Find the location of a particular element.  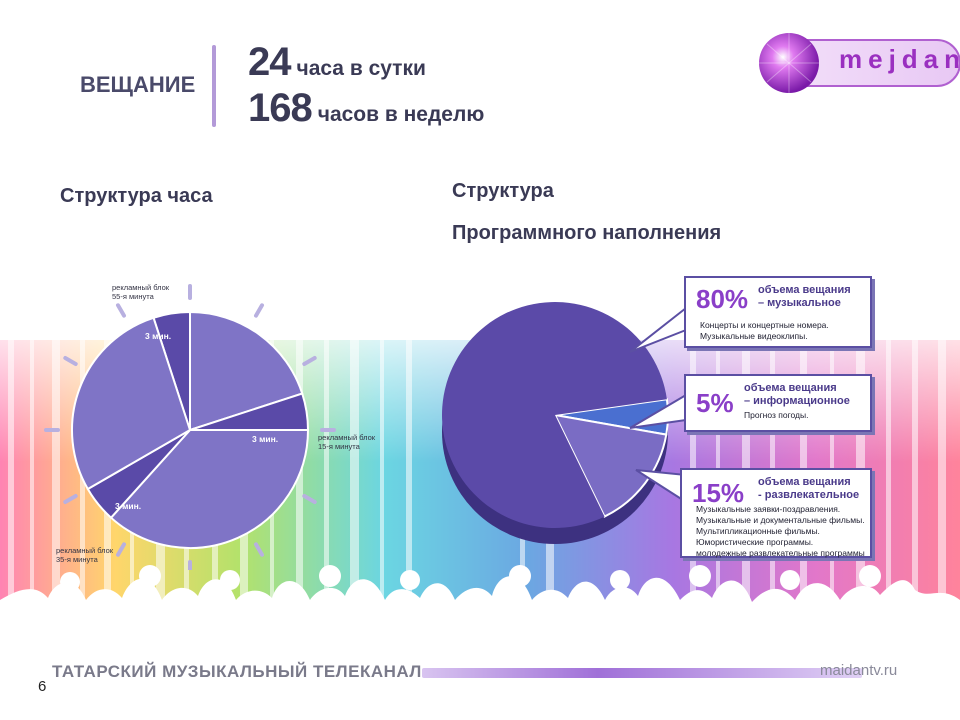

hours-per-day: 24 часа в сутки is located at coordinates (337, 62).